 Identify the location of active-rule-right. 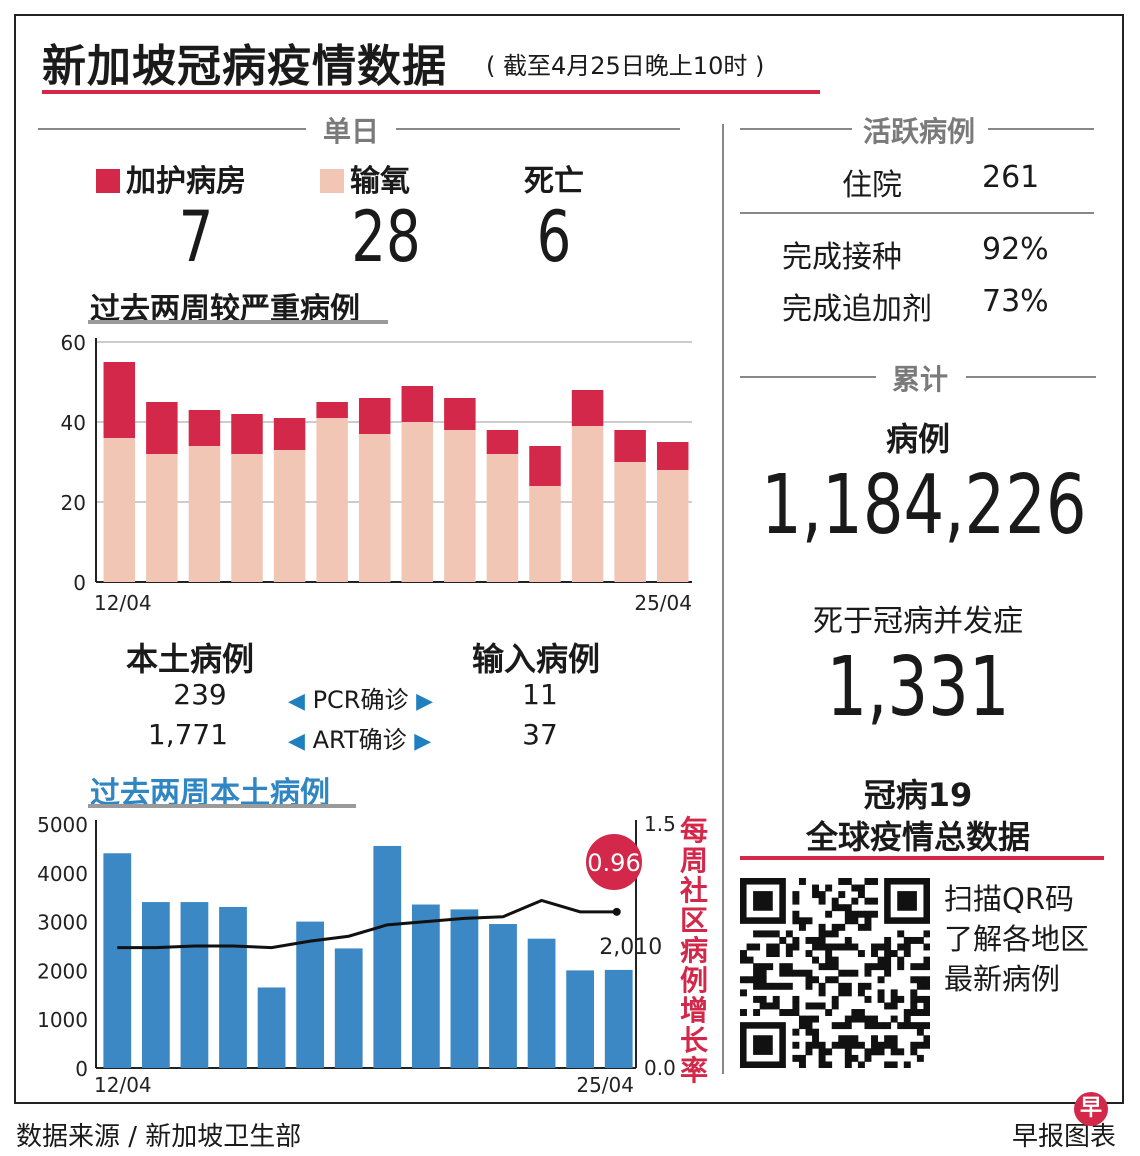
(1041, 129).